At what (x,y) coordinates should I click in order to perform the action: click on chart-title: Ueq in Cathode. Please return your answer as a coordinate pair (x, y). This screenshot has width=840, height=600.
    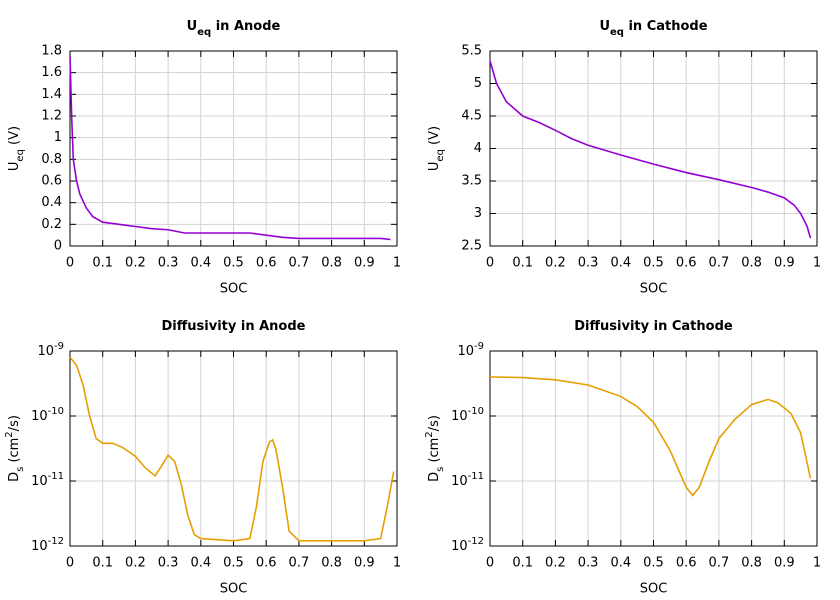
    Looking at the image, I should click on (653, 28).